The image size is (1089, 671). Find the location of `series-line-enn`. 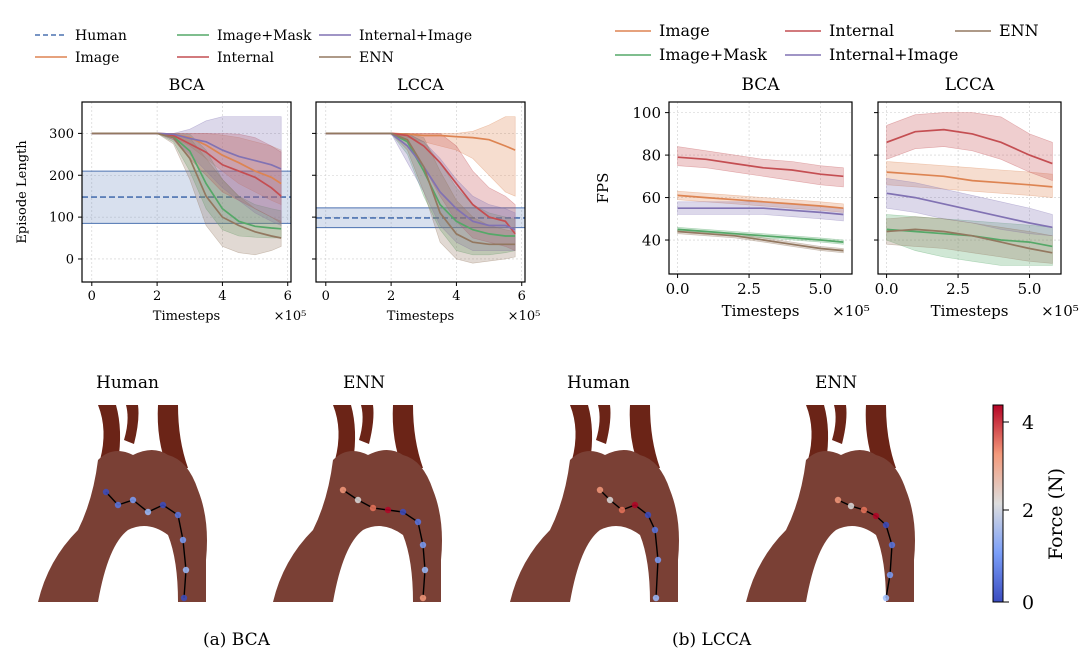

series-line-enn is located at coordinates (186, 185).